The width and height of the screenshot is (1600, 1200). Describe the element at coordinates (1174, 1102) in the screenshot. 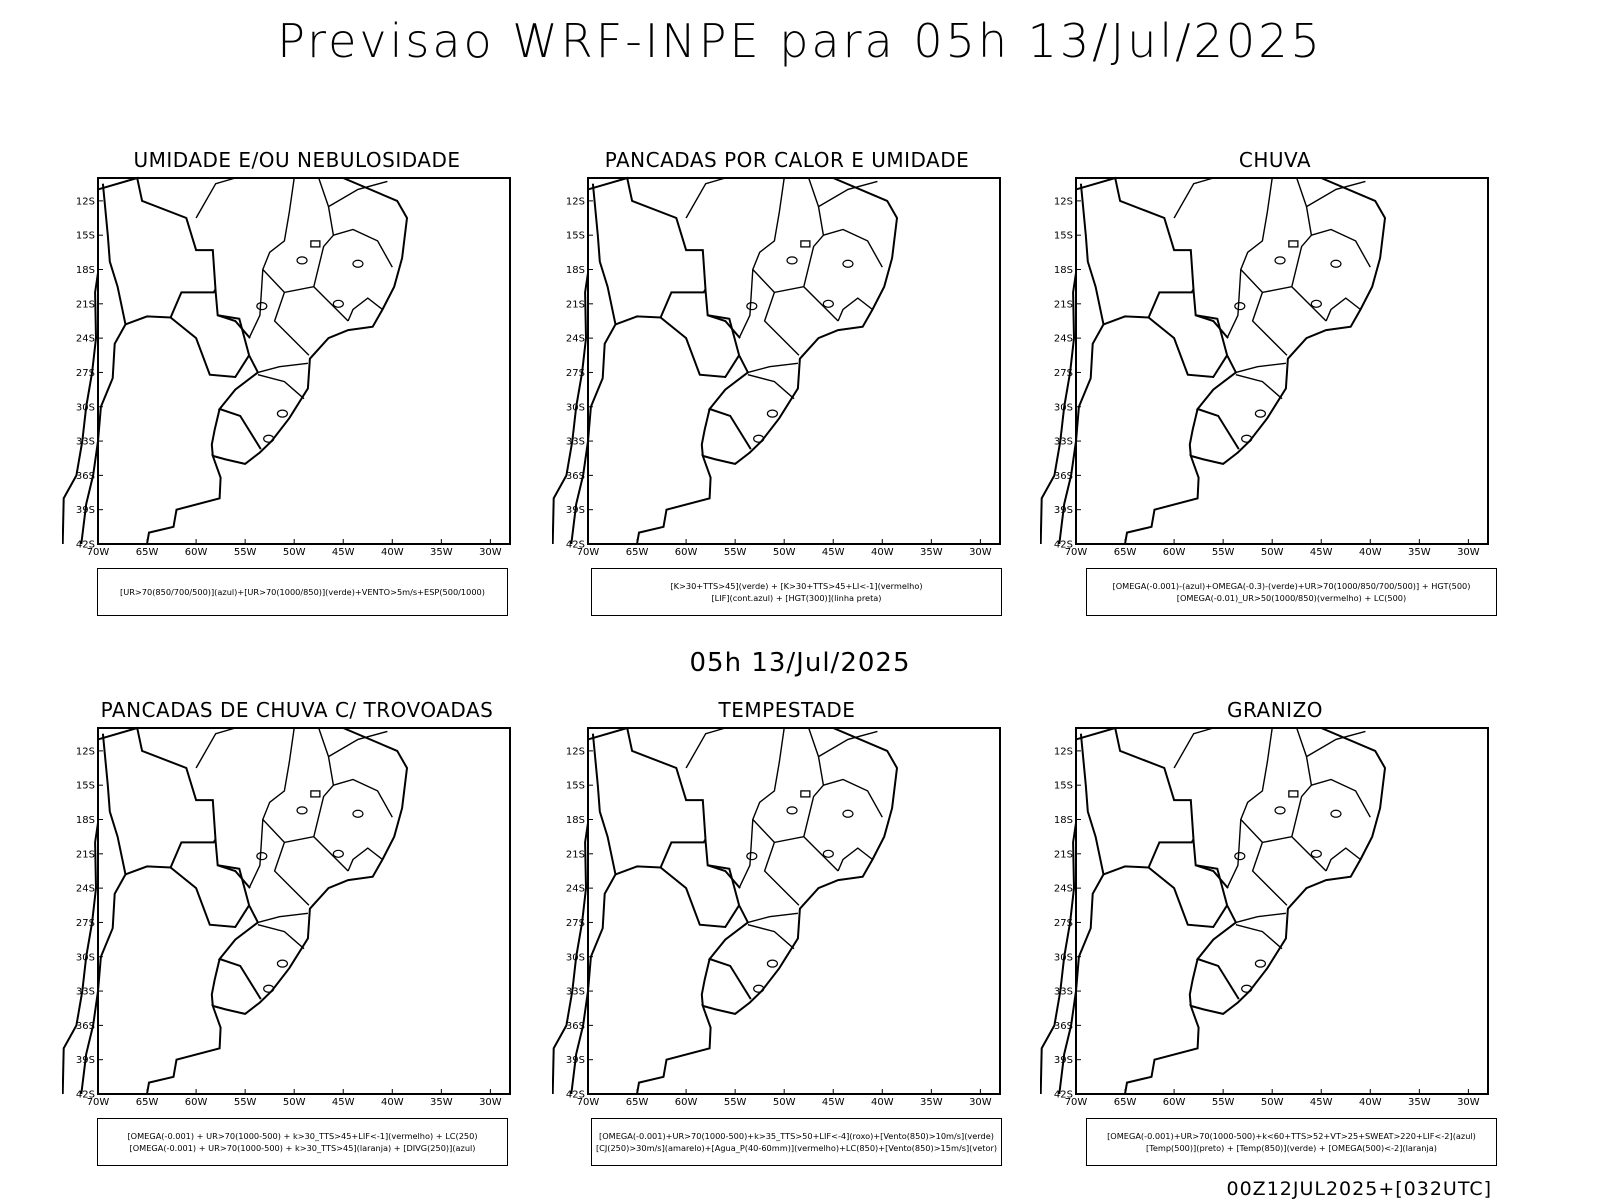

I see `x-tick-label: 60W` at that location.